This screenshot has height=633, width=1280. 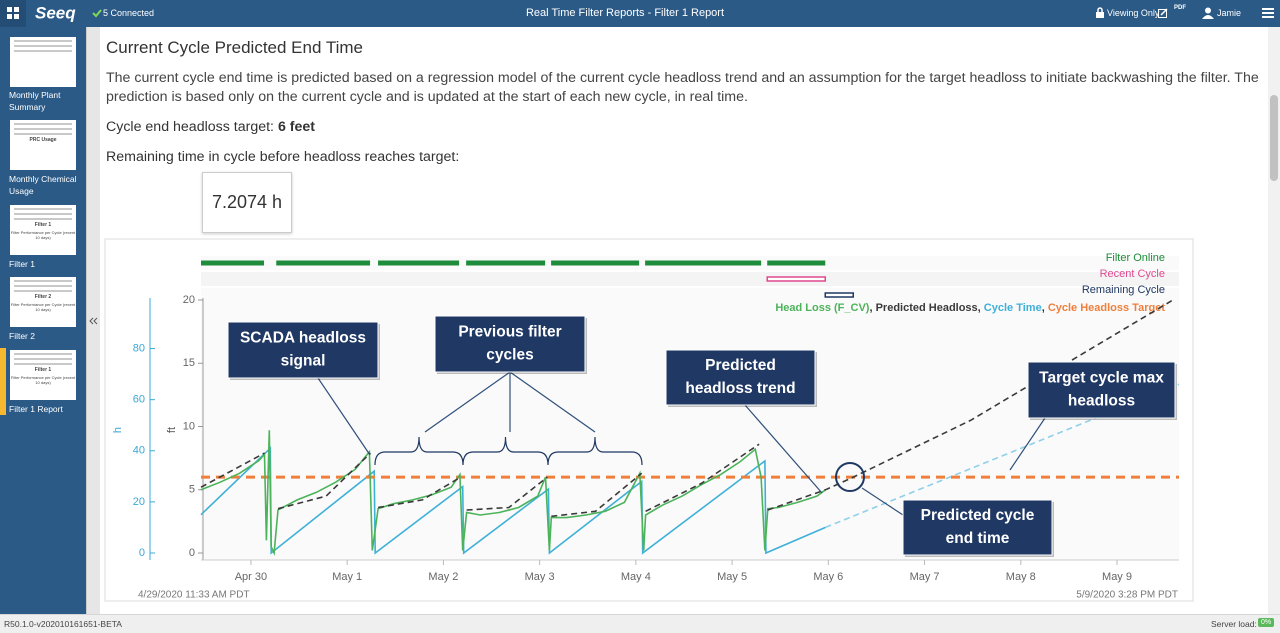 I want to click on check-icon, so click(x=97, y=13).